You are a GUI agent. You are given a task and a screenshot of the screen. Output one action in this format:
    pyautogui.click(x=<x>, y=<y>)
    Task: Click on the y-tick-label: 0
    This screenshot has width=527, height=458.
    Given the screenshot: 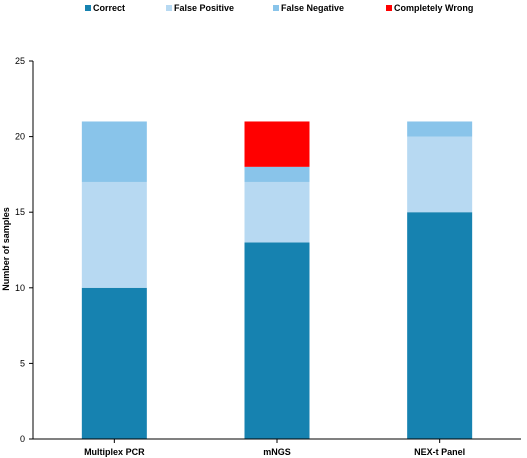 What is the action you would take?
    pyautogui.click(x=22, y=439)
    